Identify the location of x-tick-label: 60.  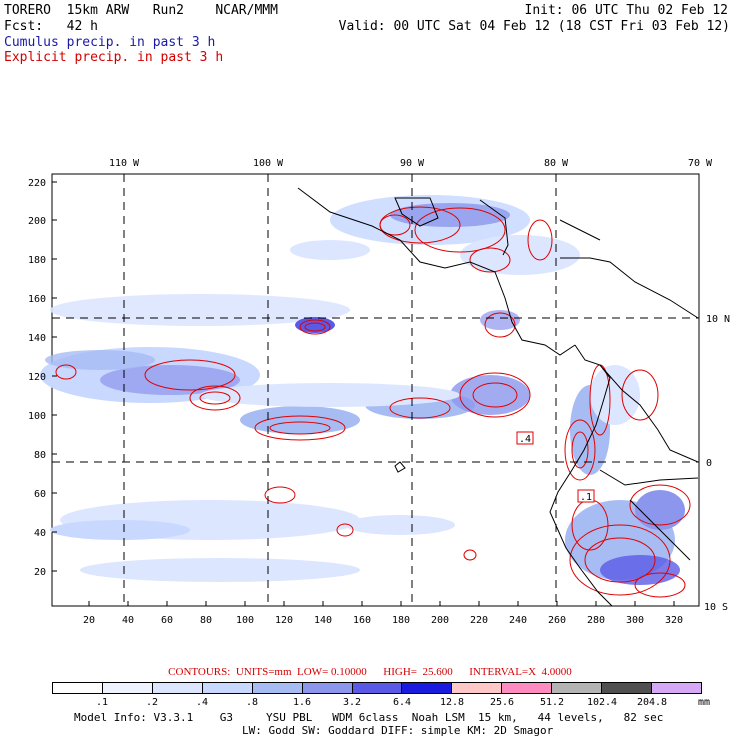
(167, 620).